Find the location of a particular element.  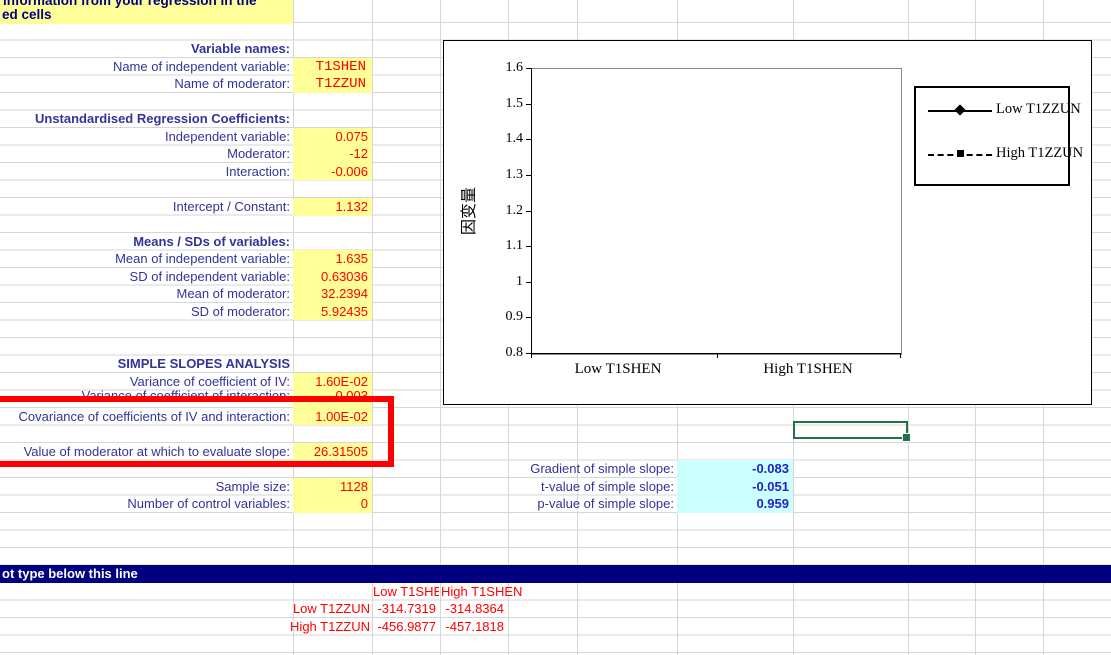

table-cell: -457.1818 is located at coordinates (474, 626).